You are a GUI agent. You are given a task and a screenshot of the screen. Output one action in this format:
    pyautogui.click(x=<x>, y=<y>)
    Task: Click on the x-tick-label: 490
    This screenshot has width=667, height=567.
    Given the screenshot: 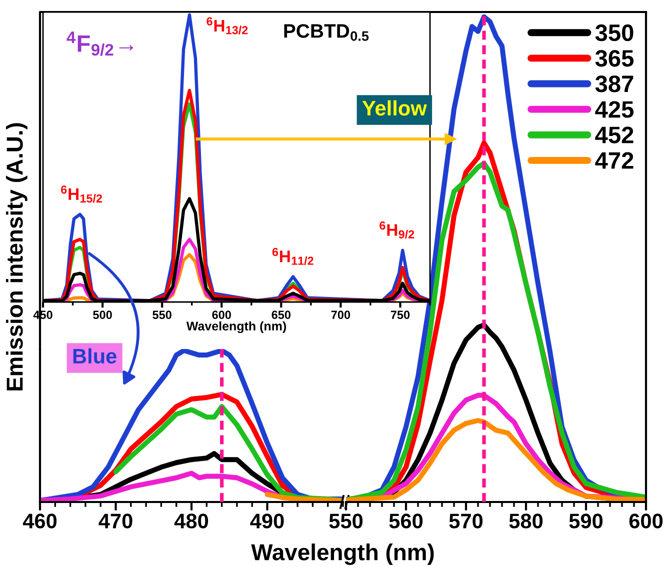 What is the action you would take?
    pyautogui.click(x=267, y=521)
    